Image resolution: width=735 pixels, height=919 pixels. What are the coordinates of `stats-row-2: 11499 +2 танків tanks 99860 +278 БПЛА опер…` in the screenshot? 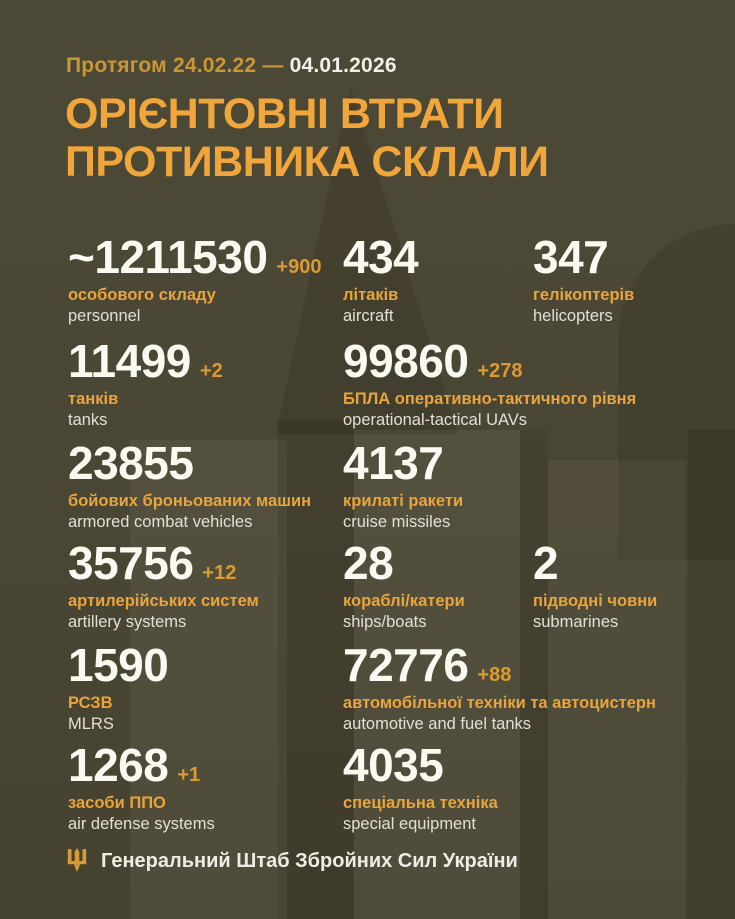 It's located at (401, 384).